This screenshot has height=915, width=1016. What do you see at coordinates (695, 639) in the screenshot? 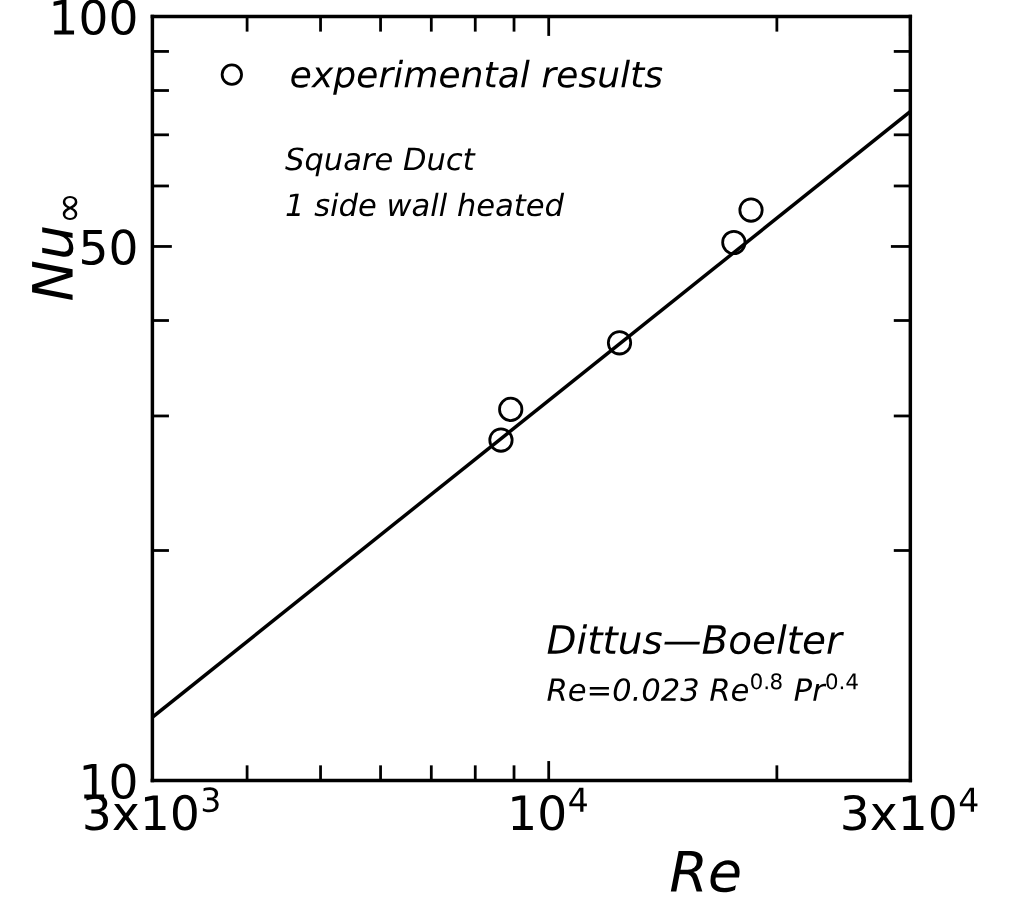
I see `annotation: Dittus—Boelter` at bounding box center [695, 639].